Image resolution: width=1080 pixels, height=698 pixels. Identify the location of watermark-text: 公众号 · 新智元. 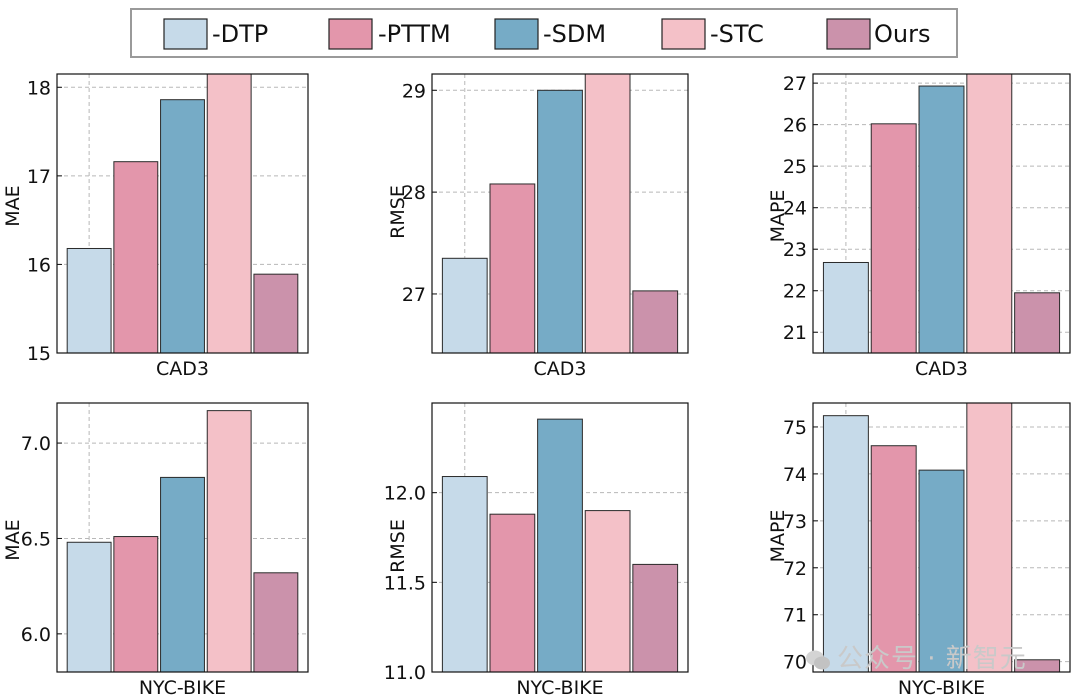
(932, 659).